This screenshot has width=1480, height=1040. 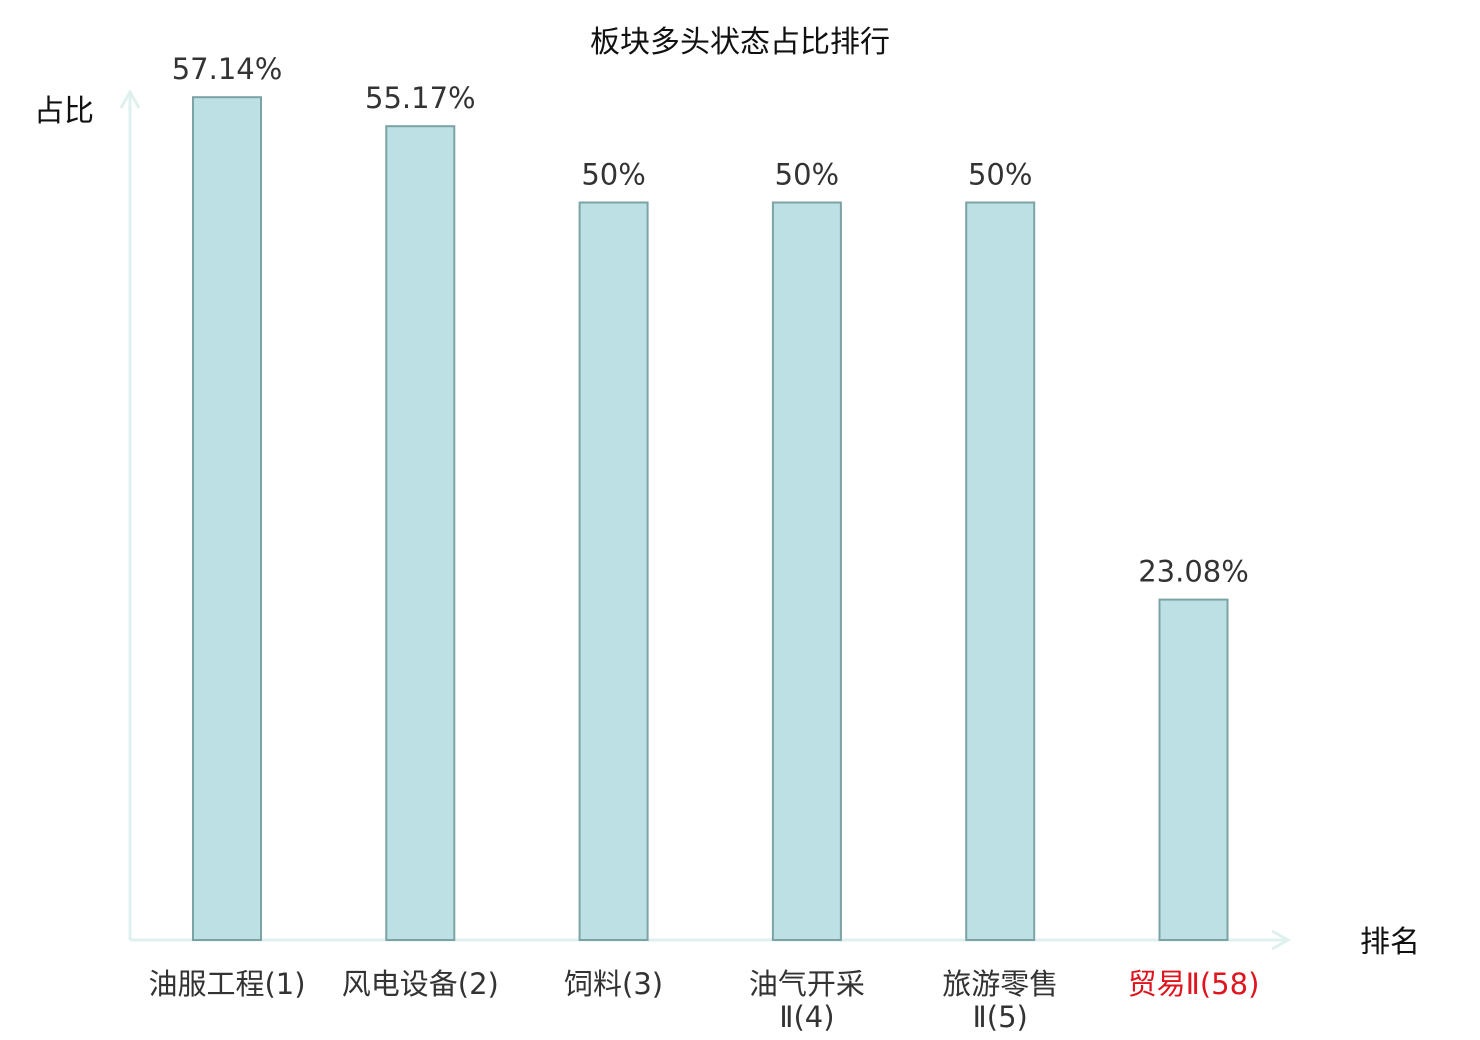 I want to click on x-tick-label: 饲料(3), so click(x=613, y=984).